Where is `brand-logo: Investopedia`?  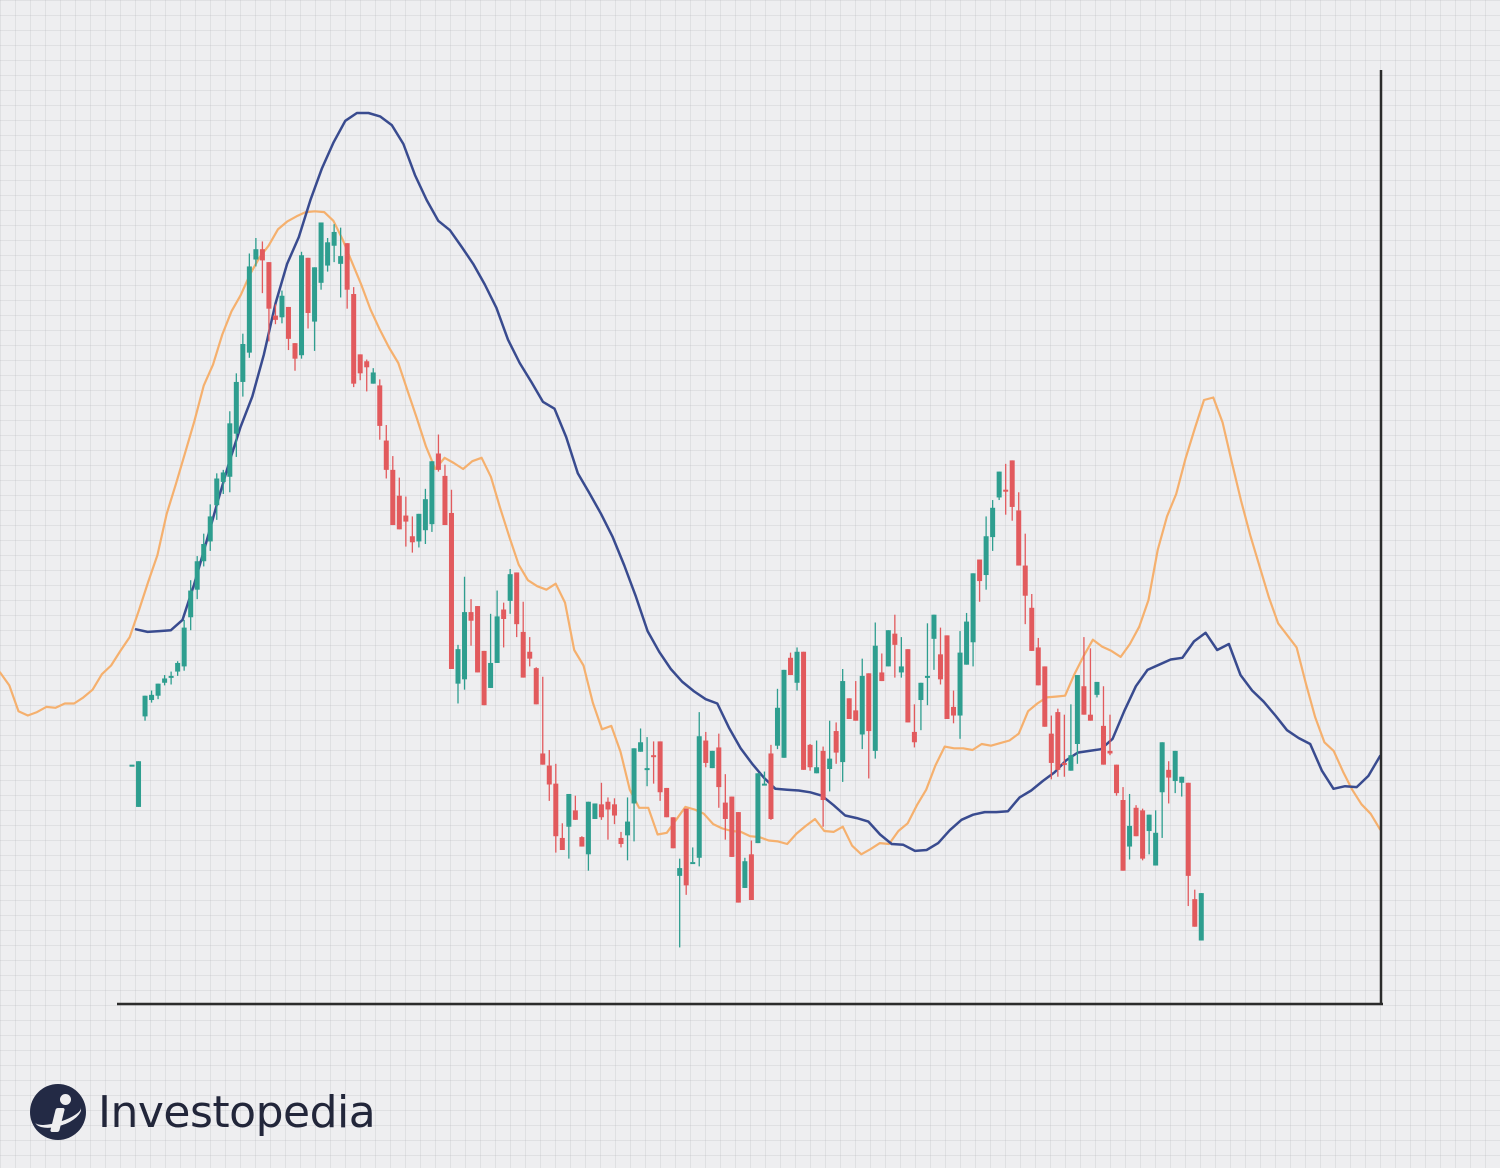 brand-logo: Investopedia is located at coordinates (203, 1112).